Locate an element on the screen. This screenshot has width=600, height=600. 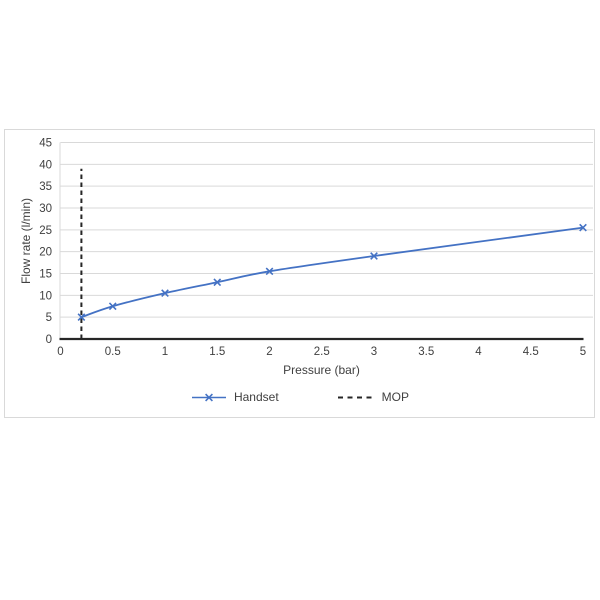
handset-series-line is located at coordinates (332, 272).